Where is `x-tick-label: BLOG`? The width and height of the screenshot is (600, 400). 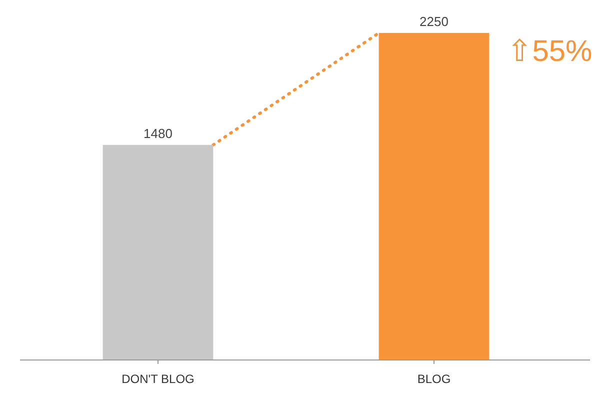
x-tick-label: BLOG is located at coordinates (434, 379).